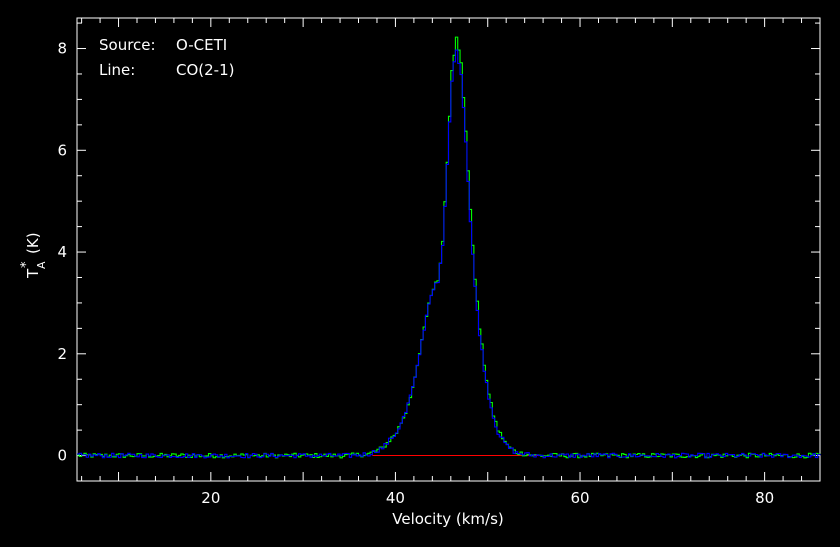  What do you see at coordinates (62, 456) in the screenshot?
I see `y-tick-label: 0` at bounding box center [62, 456].